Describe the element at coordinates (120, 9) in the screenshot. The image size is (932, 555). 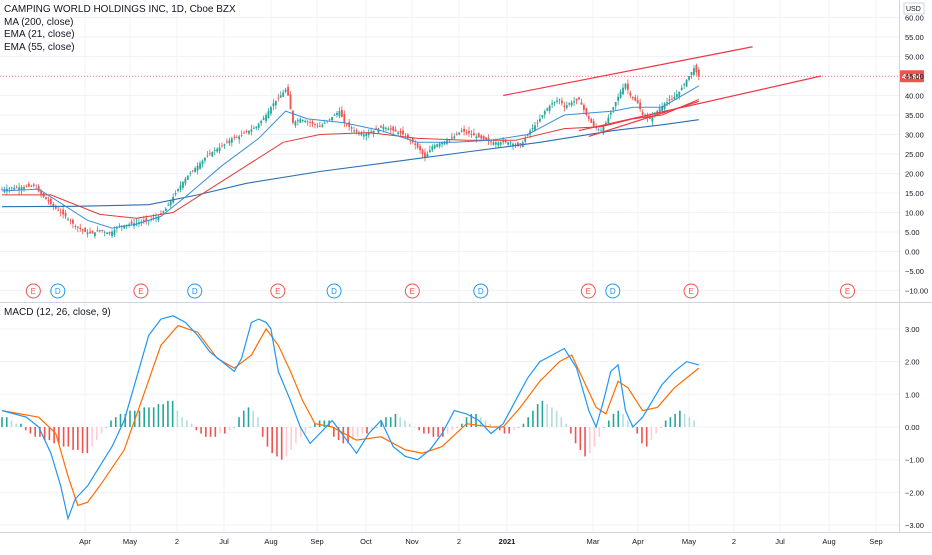
I see `symbol-title: CAMPING WORLD HOLDINGS INC, 1D, Cboe BZX` at that location.